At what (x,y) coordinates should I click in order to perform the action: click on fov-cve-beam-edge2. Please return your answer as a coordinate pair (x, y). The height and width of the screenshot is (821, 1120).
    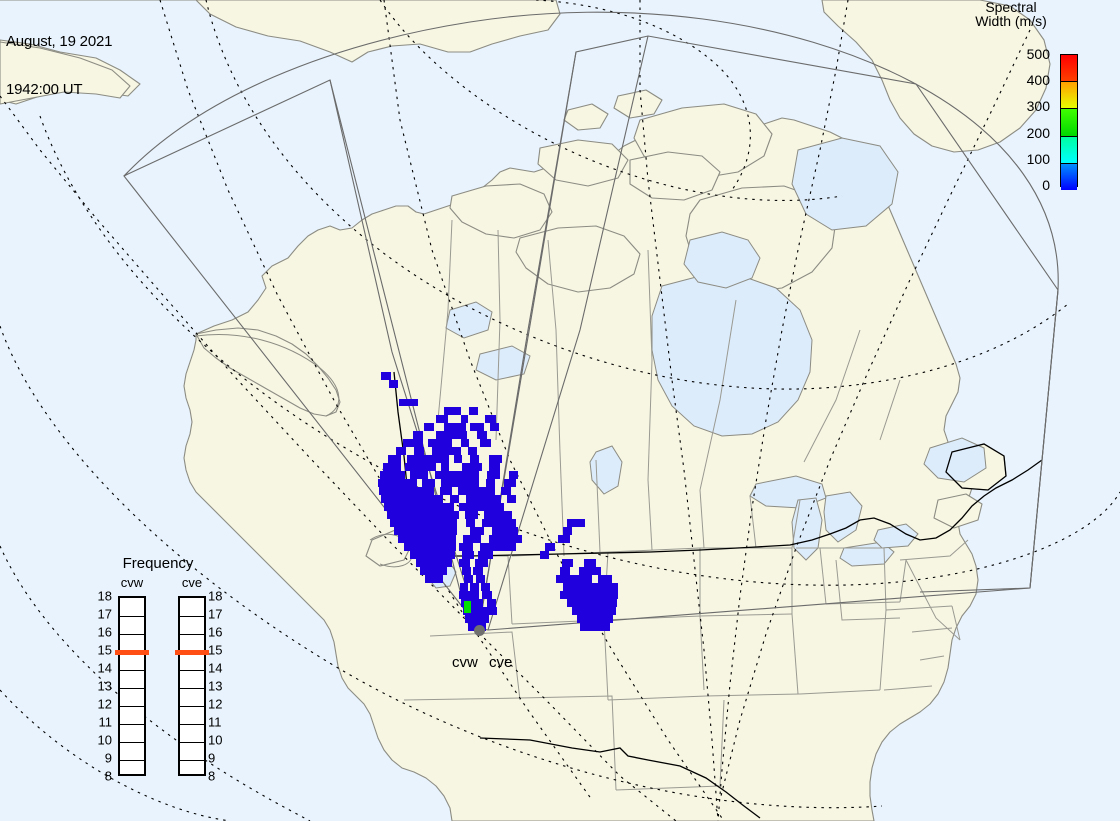
    Looking at the image, I should click on (568, 333).